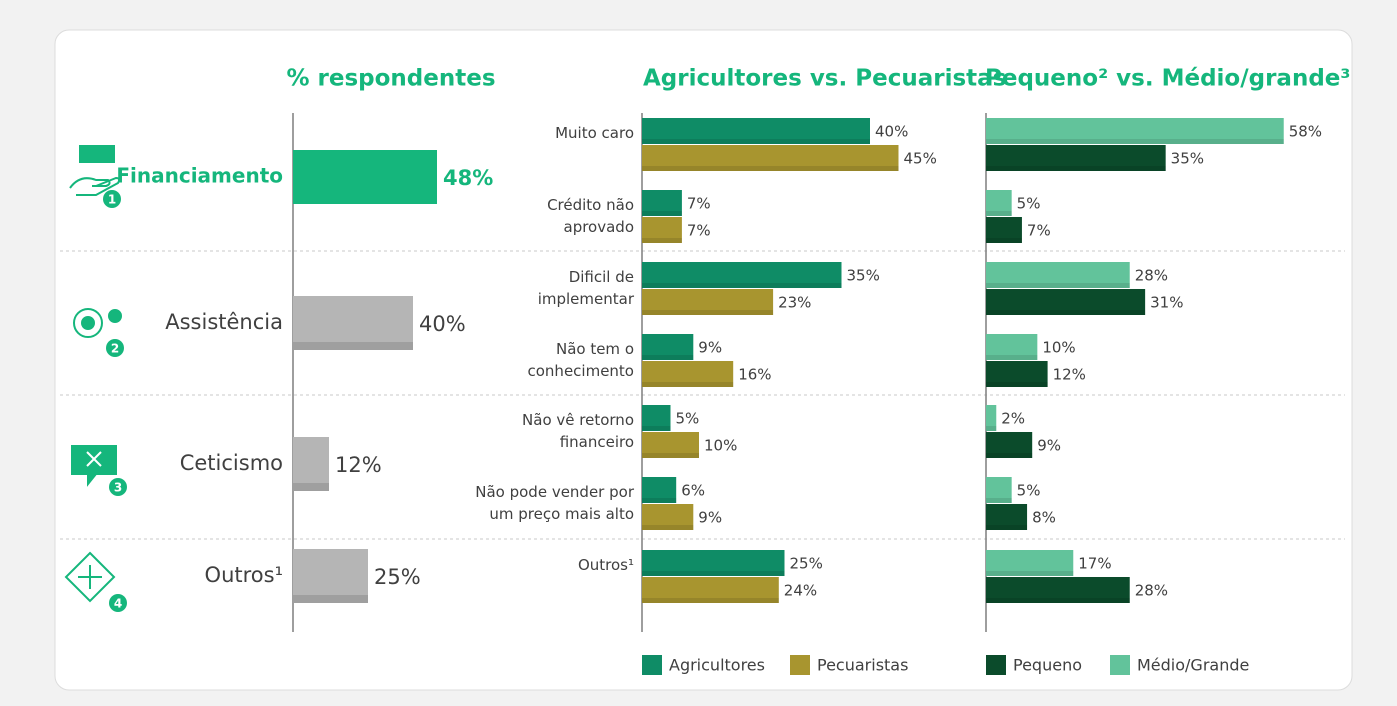 The width and height of the screenshot is (1397, 706). What do you see at coordinates (594, 133) in the screenshot?
I see `category-label: Muito caro` at bounding box center [594, 133].